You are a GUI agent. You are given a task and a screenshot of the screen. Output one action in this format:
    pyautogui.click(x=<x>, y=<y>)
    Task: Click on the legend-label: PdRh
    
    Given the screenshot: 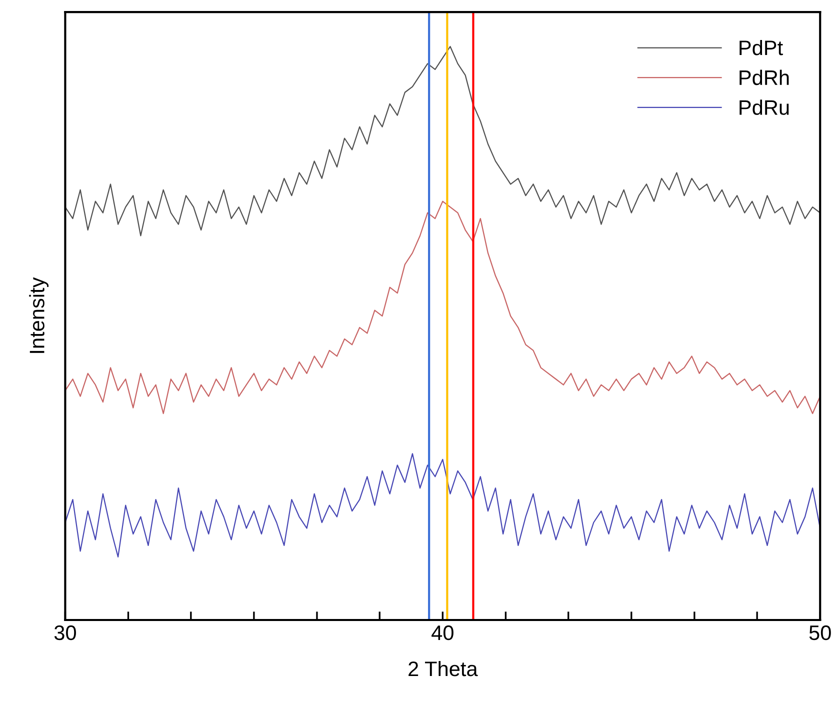 What is the action you would take?
    pyautogui.click(x=764, y=78)
    